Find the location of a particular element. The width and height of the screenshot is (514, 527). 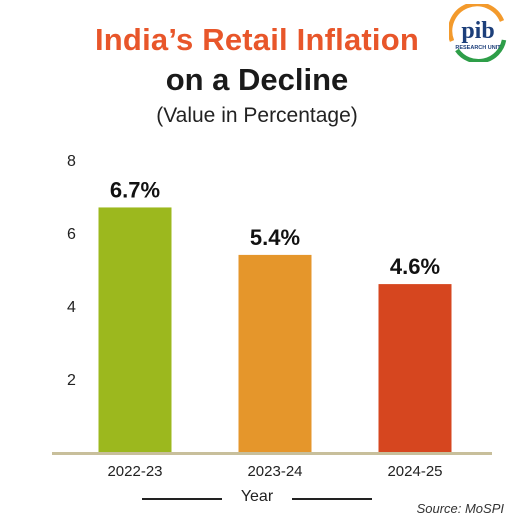

chart-subtitle: (Value in Percentage) is located at coordinates (257, 115).